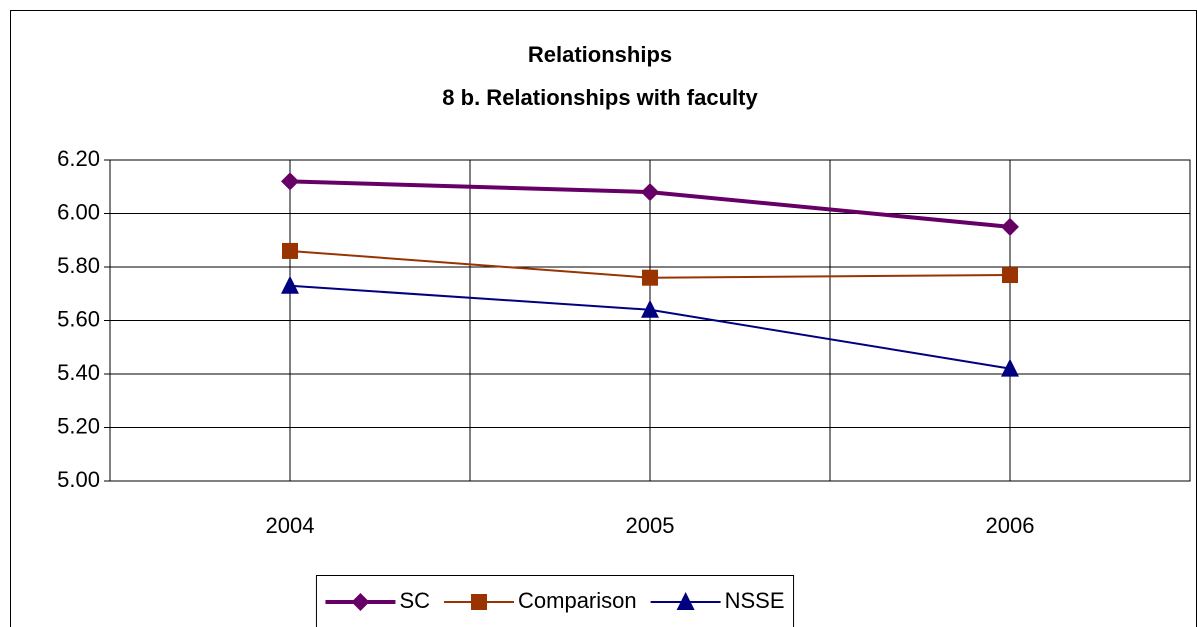 This screenshot has width=1198, height=627. Describe the element at coordinates (78, 479) in the screenshot. I see `y-tick-label: 5.00` at that location.